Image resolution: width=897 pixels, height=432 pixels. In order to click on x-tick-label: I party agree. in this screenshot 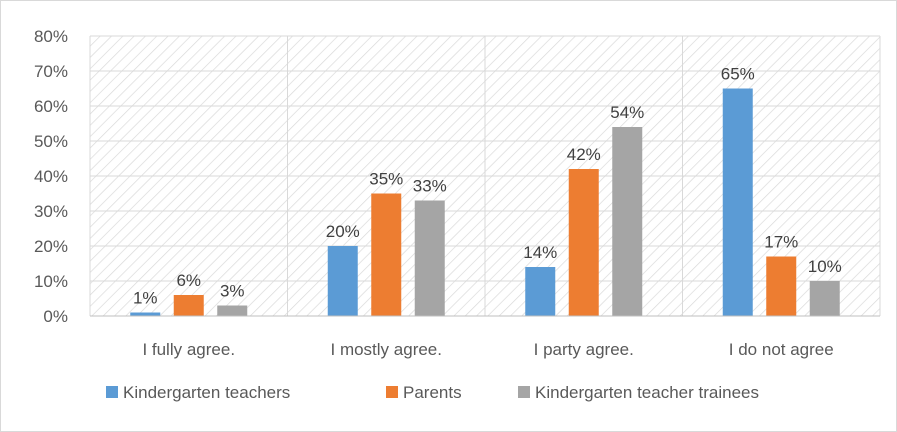, I will do `click(584, 349)`.